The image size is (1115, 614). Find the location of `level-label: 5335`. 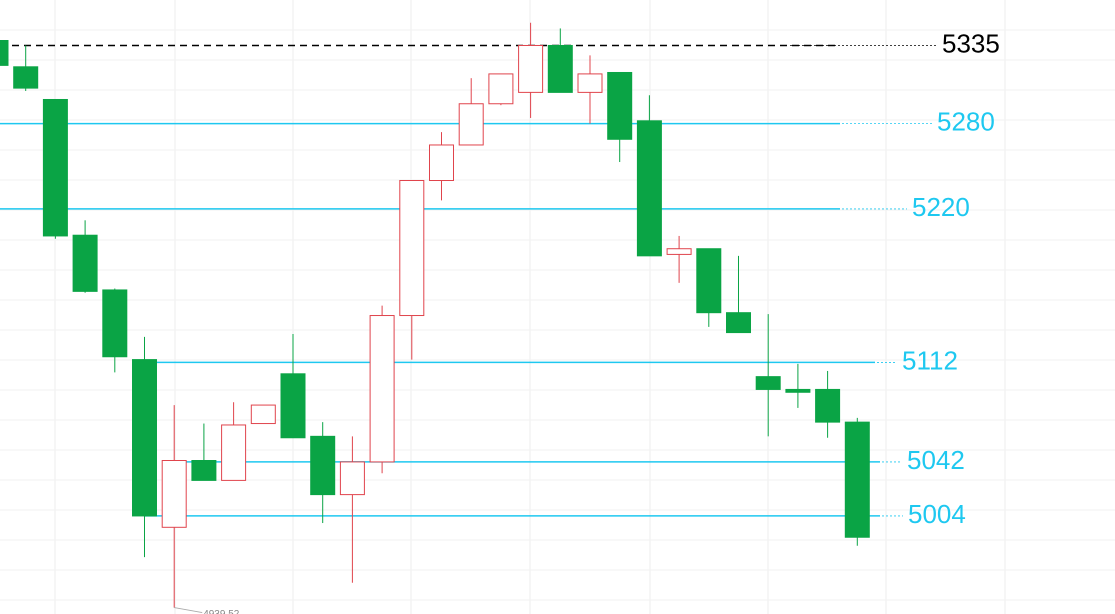

level-label: 5335 is located at coordinates (971, 43).